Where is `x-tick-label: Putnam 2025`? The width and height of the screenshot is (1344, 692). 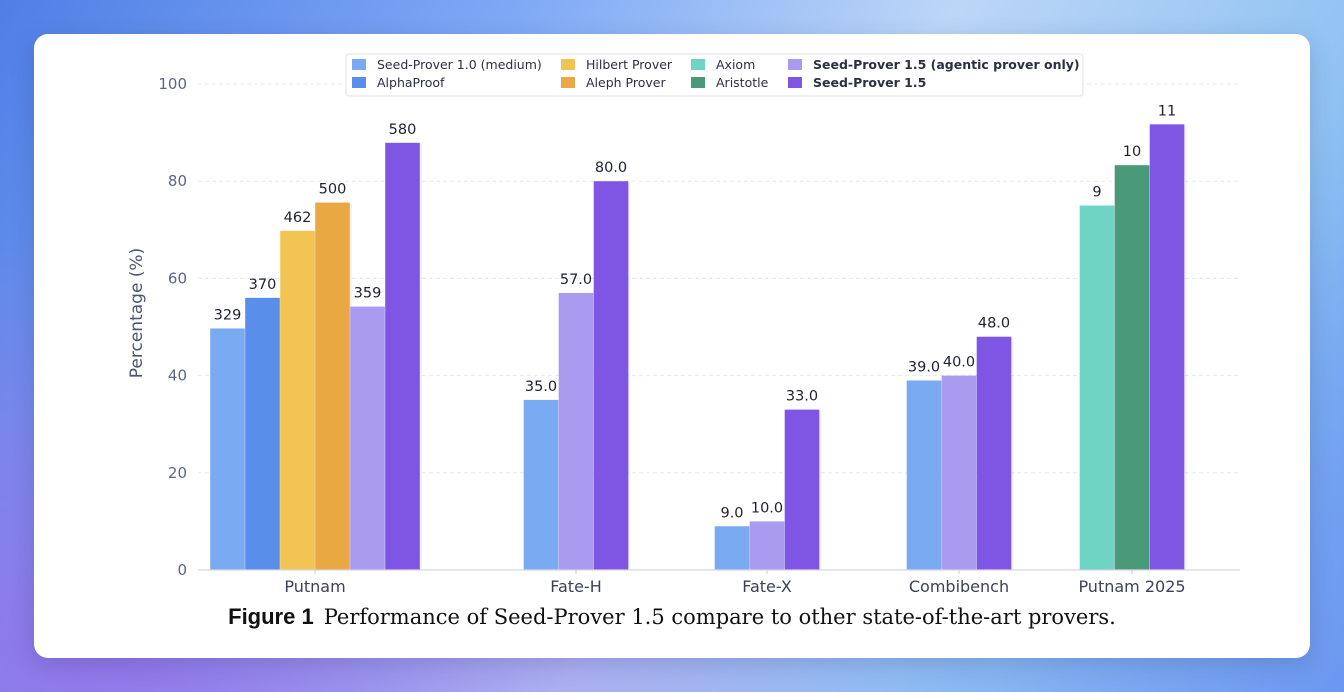
x-tick-label: Putnam 2025 is located at coordinates (1131, 586).